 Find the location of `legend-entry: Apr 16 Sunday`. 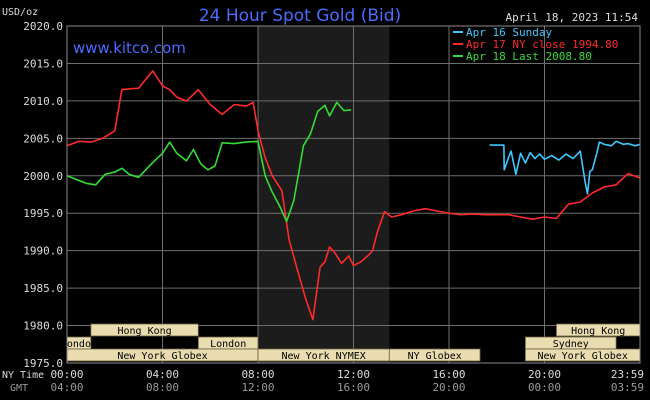

legend-entry: Apr 16 Sunday is located at coordinates (502, 32).